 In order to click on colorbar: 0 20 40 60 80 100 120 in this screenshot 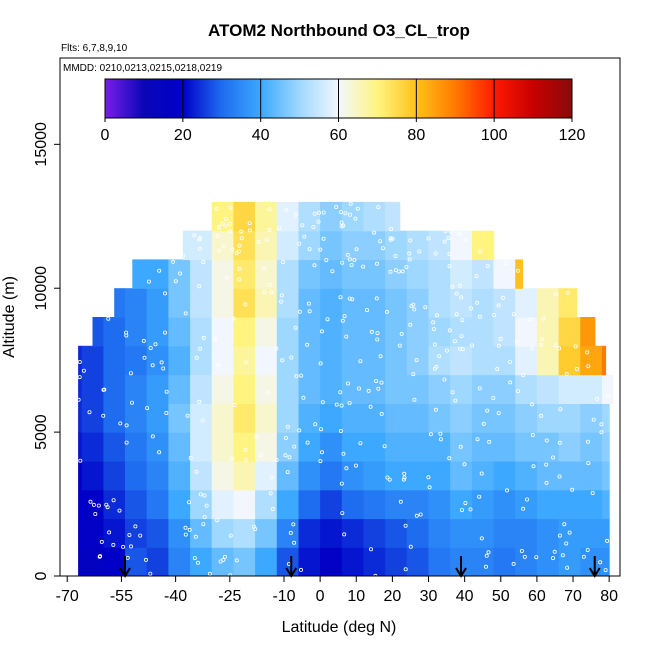, I will do `click(343, 111)`.